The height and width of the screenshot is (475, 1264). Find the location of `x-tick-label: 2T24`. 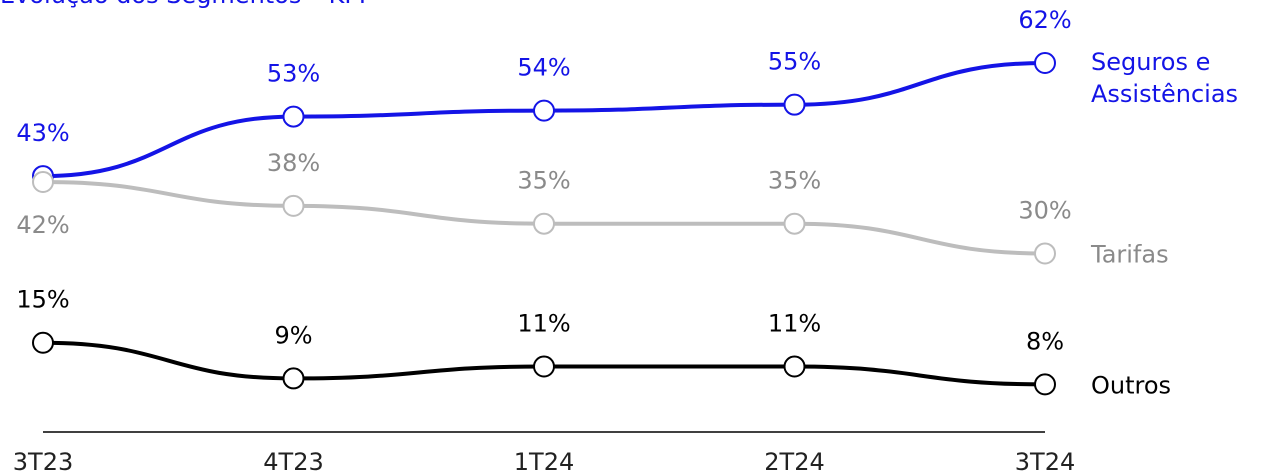

x-tick-label: 2T24 is located at coordinates (794, 461).